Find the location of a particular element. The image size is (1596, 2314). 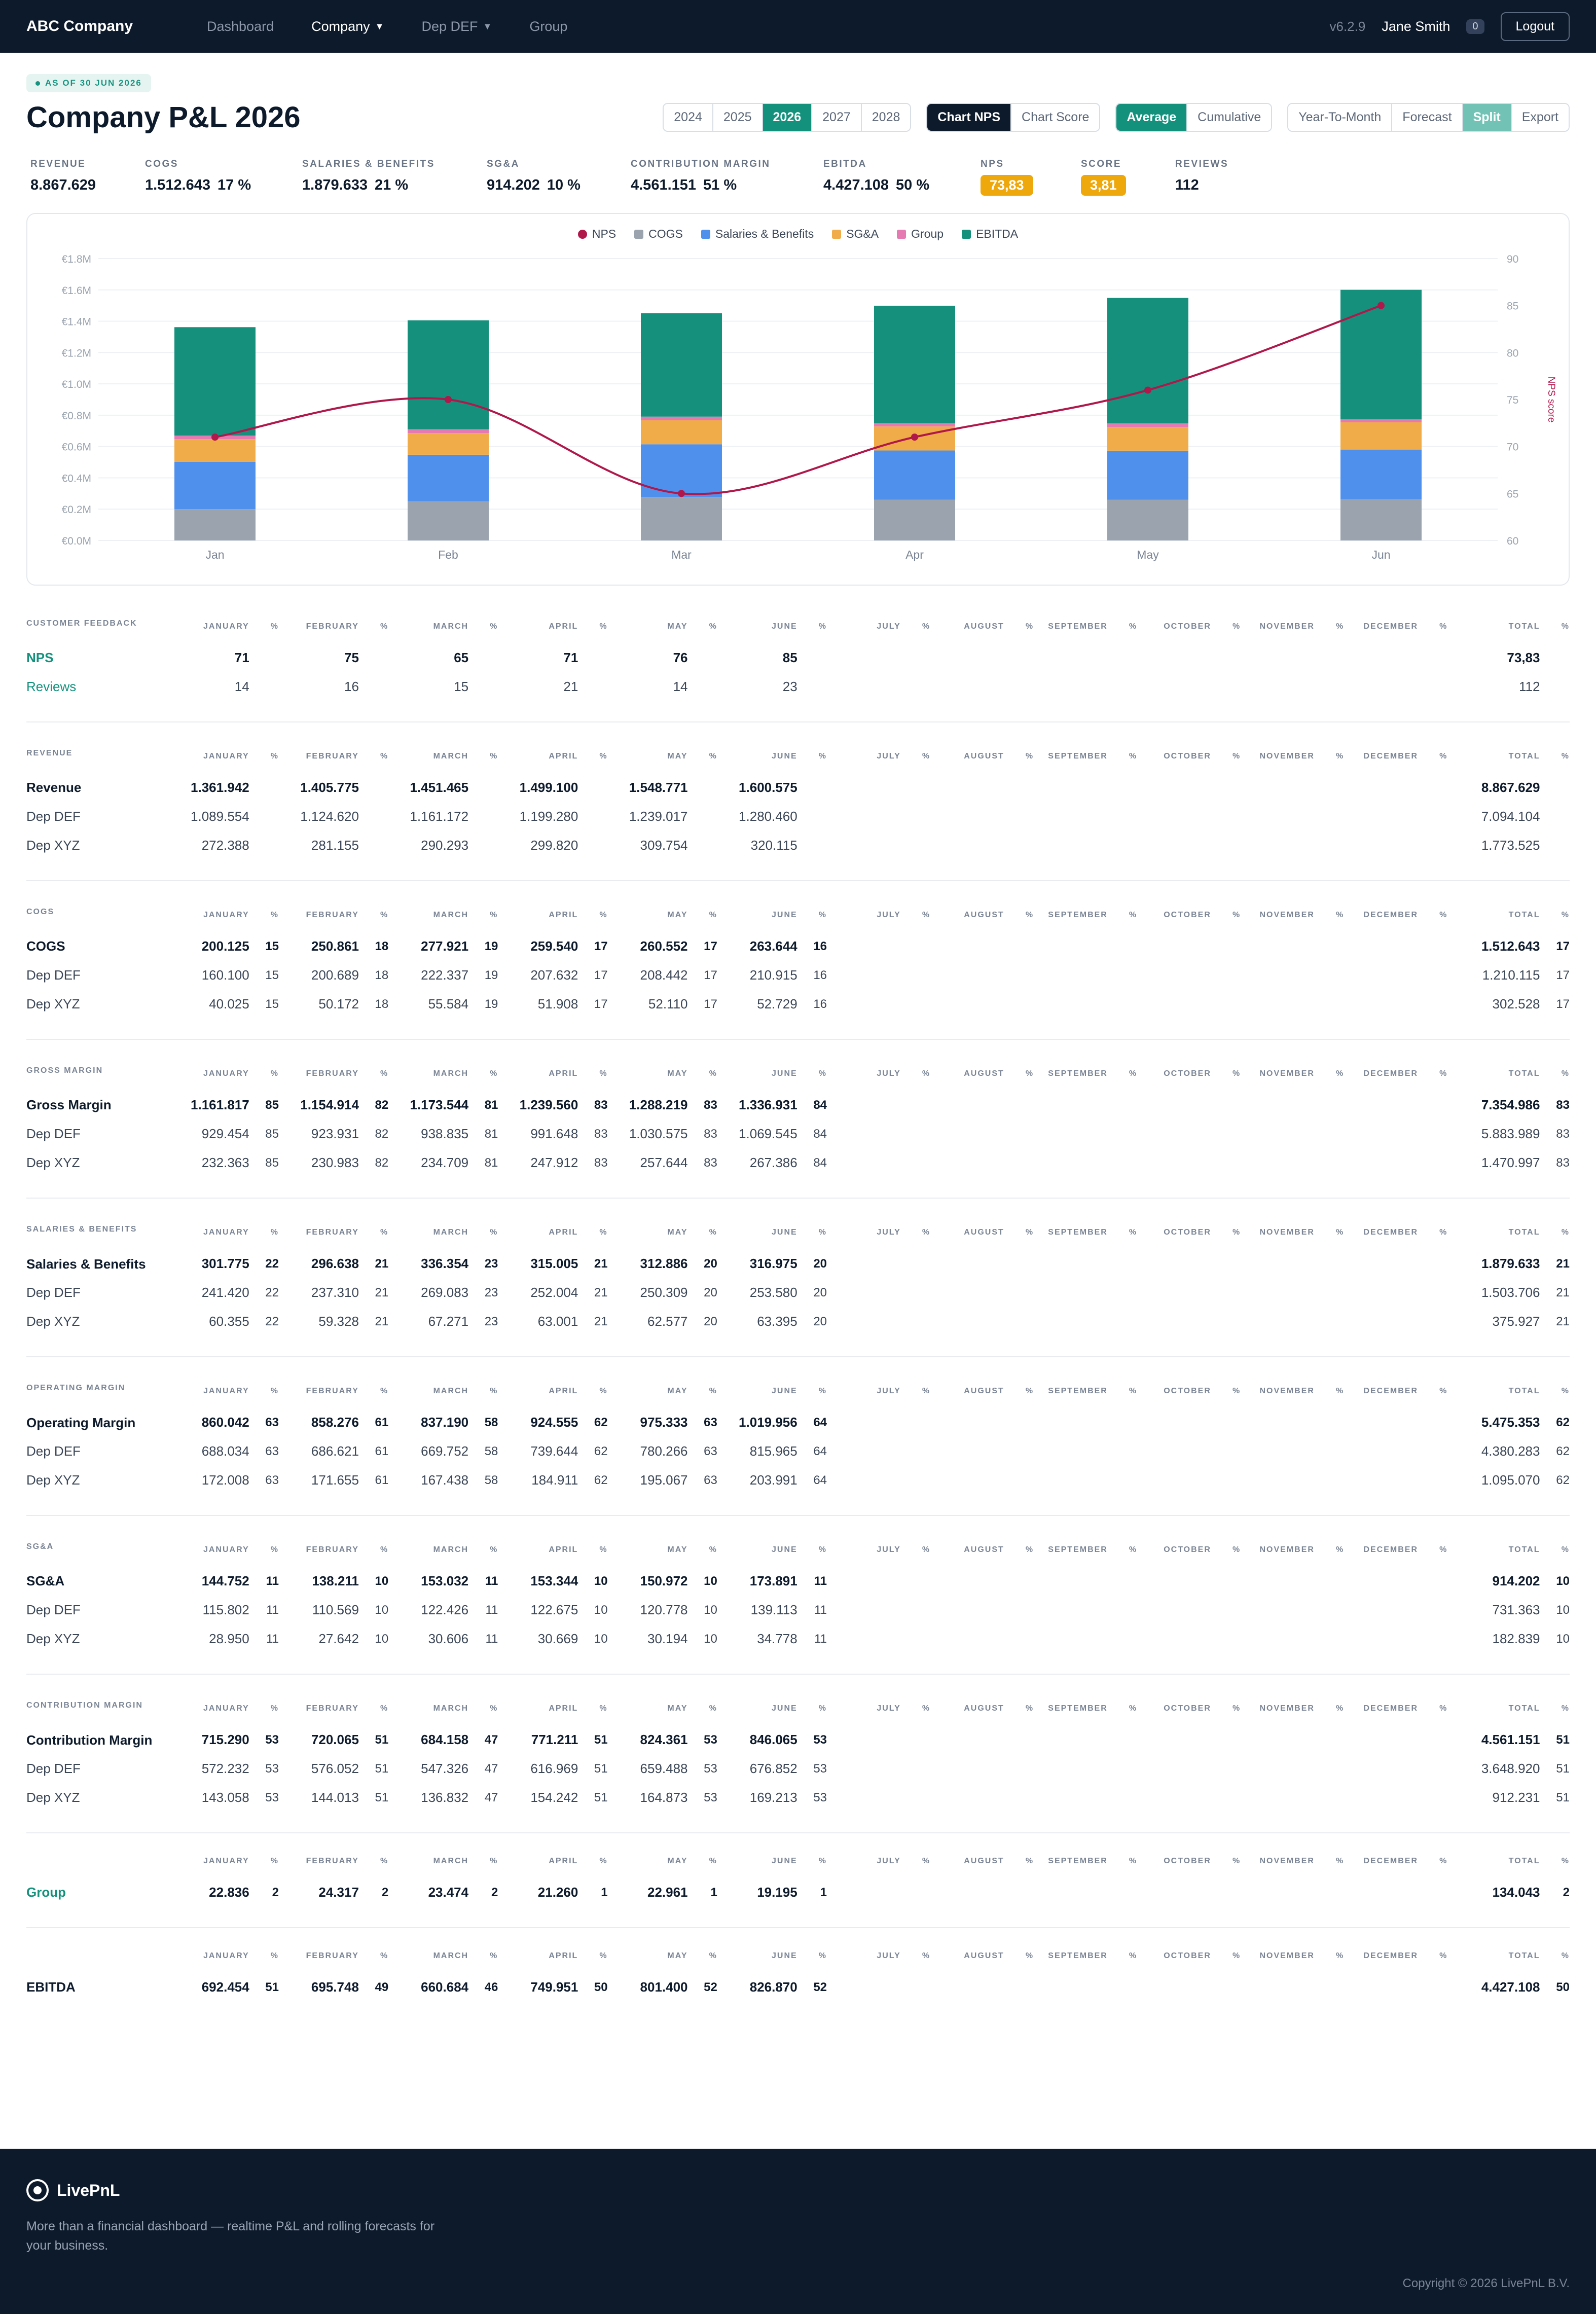

x-tick-label: May is located at coordinates (1148, 554).